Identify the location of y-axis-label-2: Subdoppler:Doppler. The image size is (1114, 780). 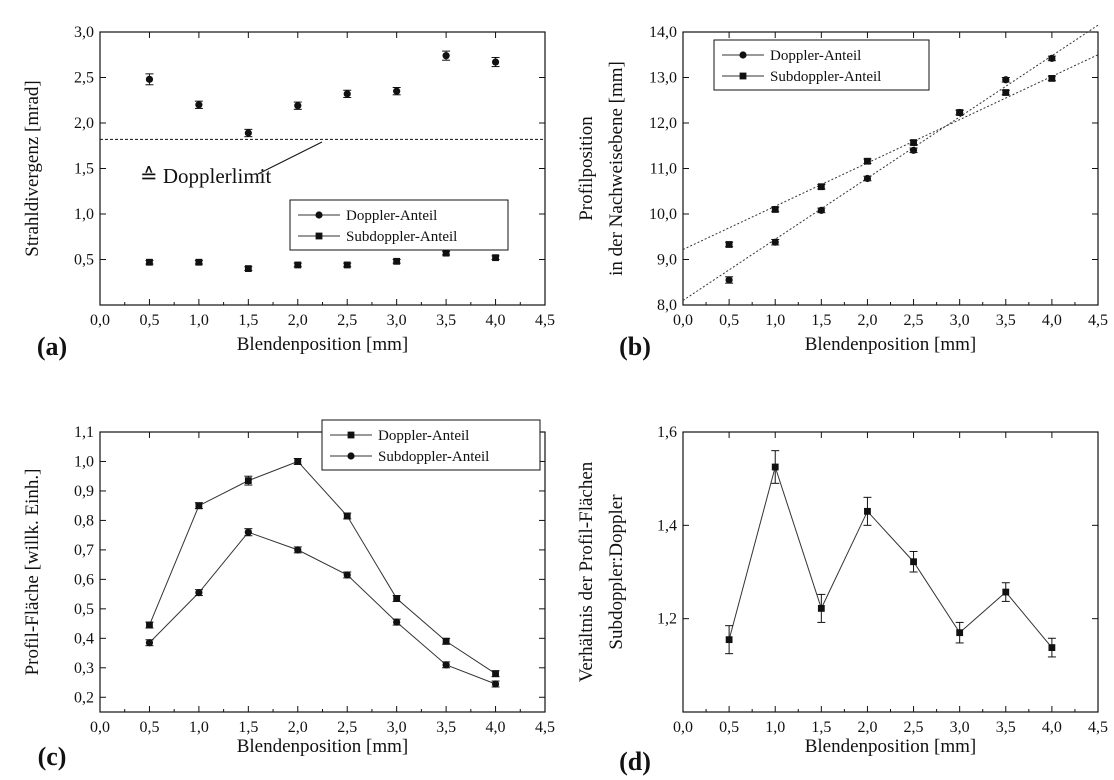
(616, 572).